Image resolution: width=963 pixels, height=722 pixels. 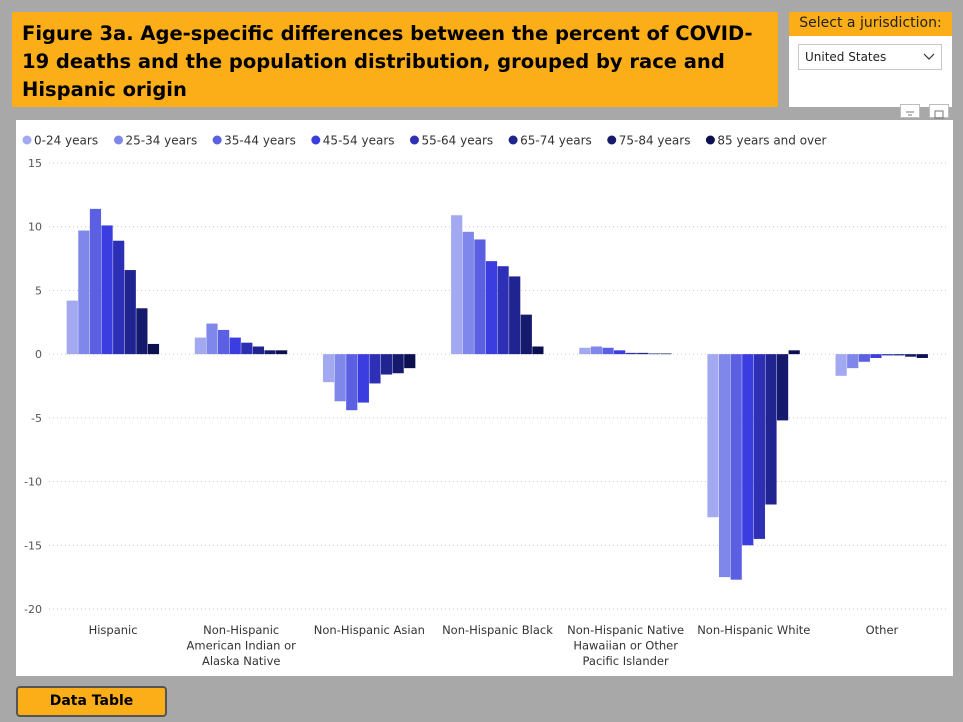 What do you see at coordinates (38, 290) in the screenshot?
I see `y-tick-label: 5` at bounding box center [38, 290].